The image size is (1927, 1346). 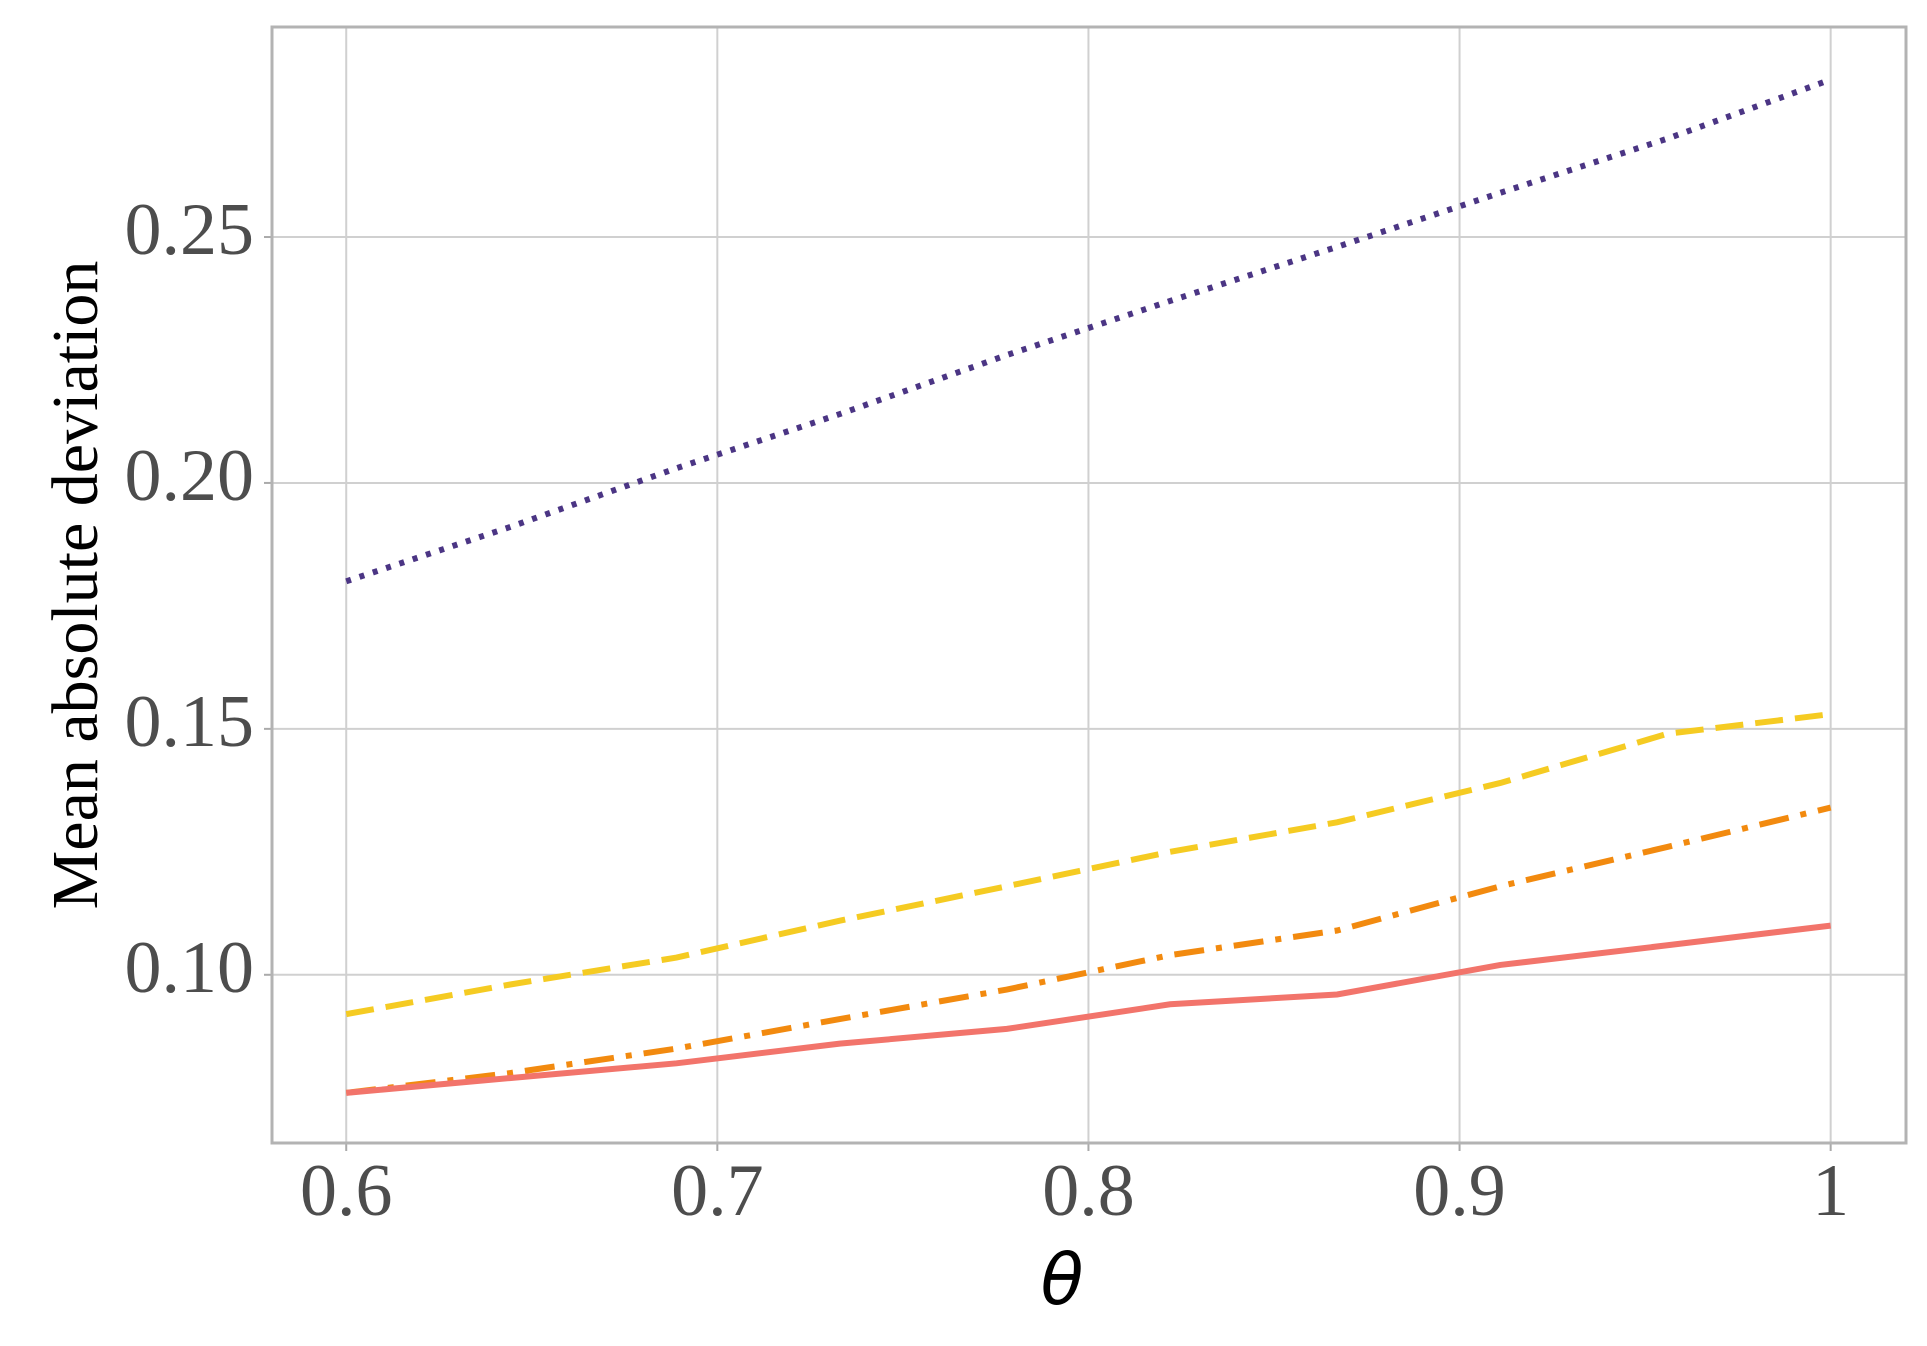 What do you see at coordinates (346, 1191) in the screenshot?
I see `x-tick-label: 0.6` at bounding box center [346, 1191].